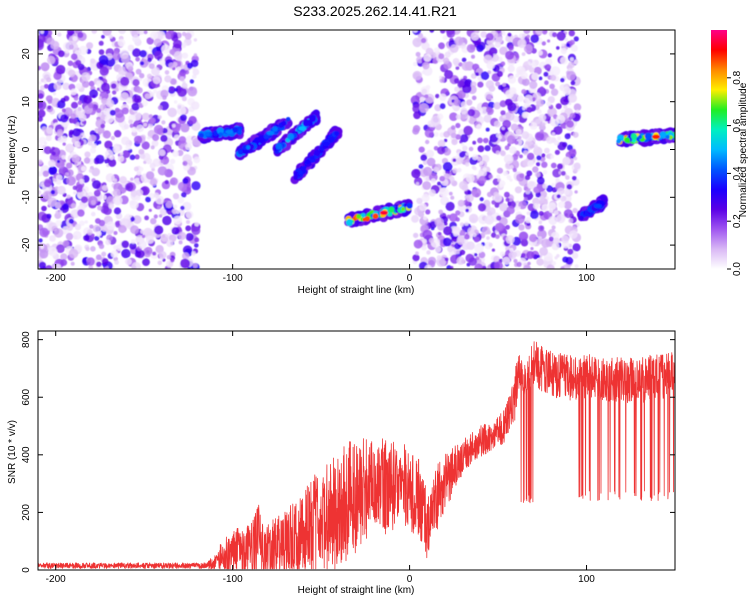 This screenshot has height=600, width=750. Describe the element at coordinates (410, 278) in the screenshot. I see `heatmap-x-tick-label: 0` at that location.